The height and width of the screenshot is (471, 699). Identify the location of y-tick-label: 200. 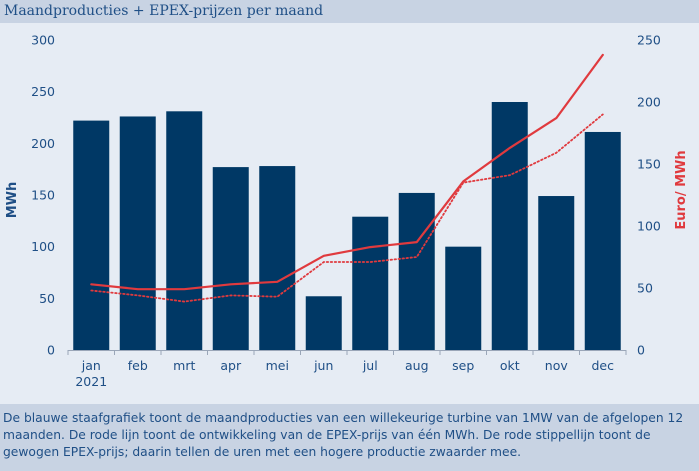
(43, 143).